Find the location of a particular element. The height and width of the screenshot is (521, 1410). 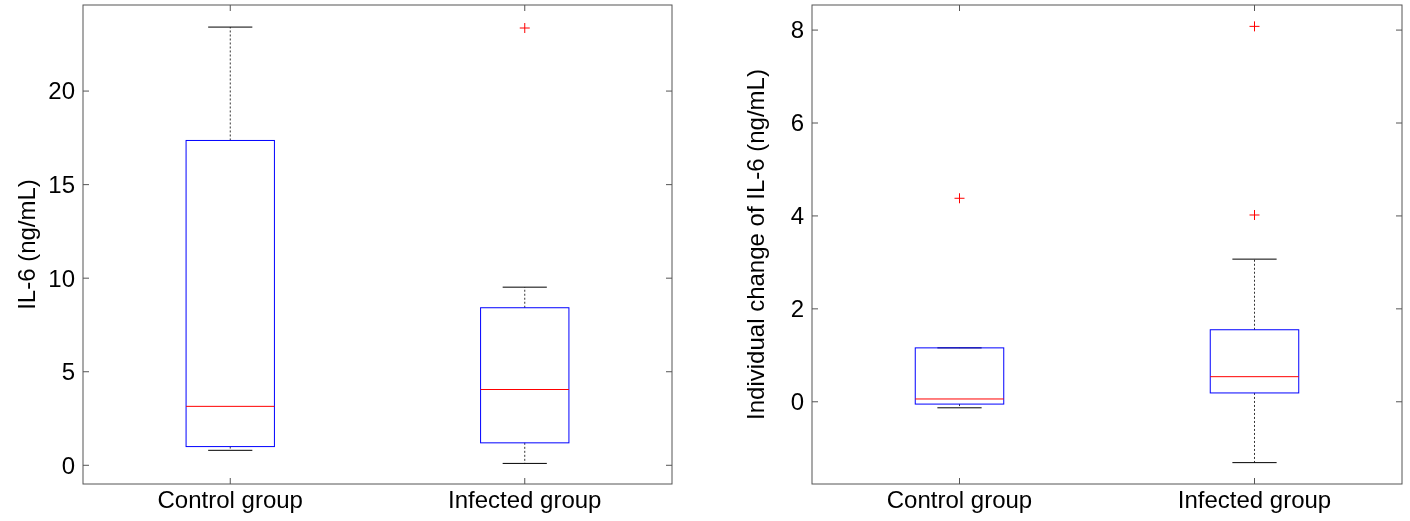

y-tick-label: 6 is located at coordinates (797, 123).